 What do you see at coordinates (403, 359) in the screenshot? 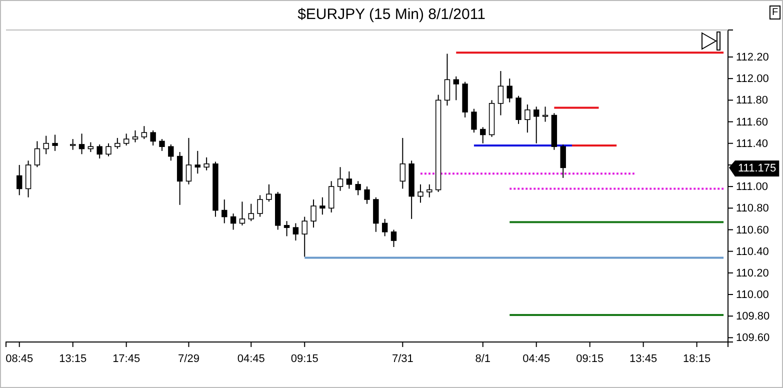
I see `x-tick-label: 7/31` at bounding box center [403, 359].